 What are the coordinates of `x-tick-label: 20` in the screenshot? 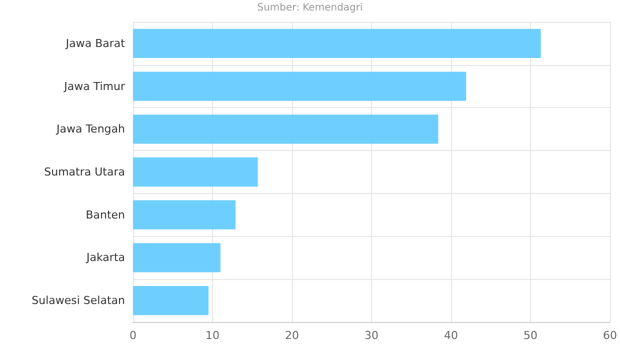 It's located at (292, 335).